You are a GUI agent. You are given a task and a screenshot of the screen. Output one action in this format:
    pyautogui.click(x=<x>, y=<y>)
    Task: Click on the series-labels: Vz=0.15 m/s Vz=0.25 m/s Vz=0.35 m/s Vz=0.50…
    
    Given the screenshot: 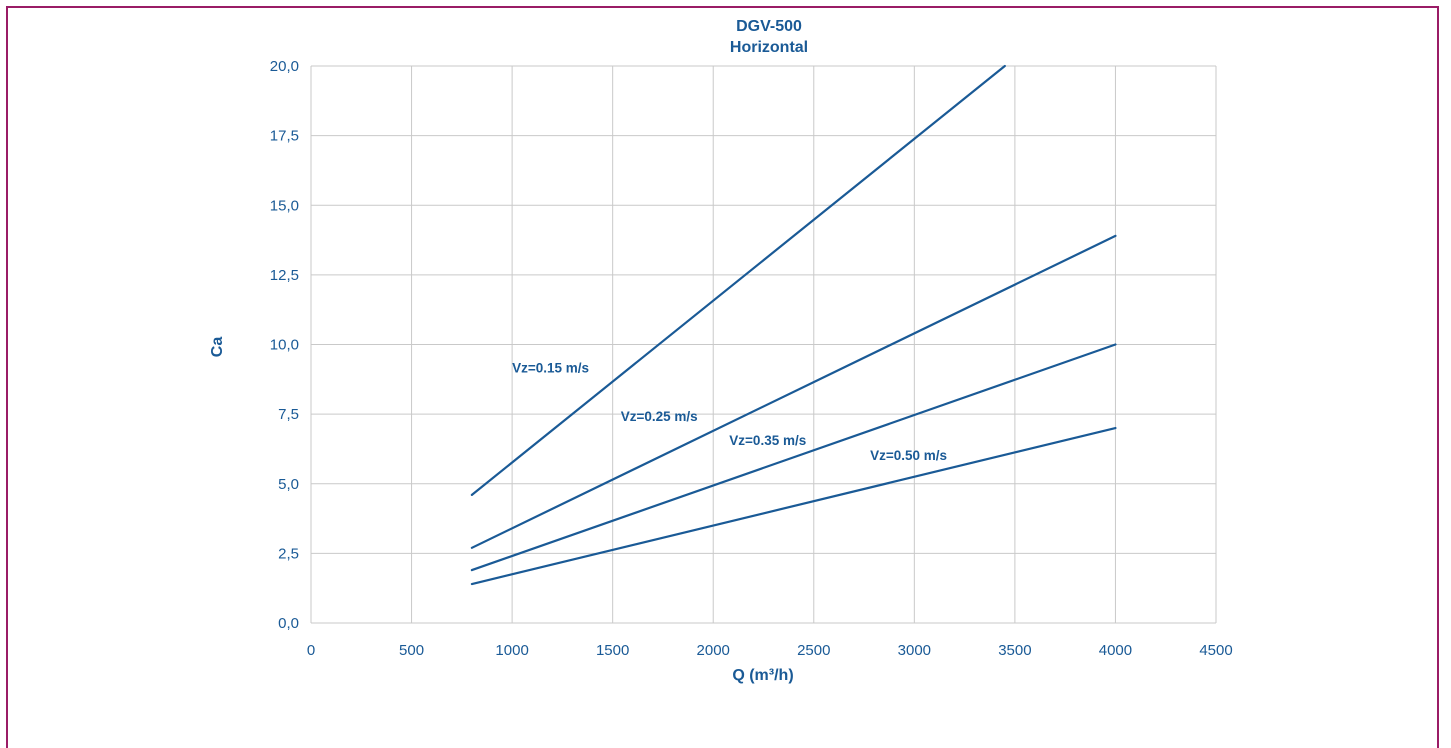 What is the action you would take?
    pyautogui.click(x=729, y=411)
    